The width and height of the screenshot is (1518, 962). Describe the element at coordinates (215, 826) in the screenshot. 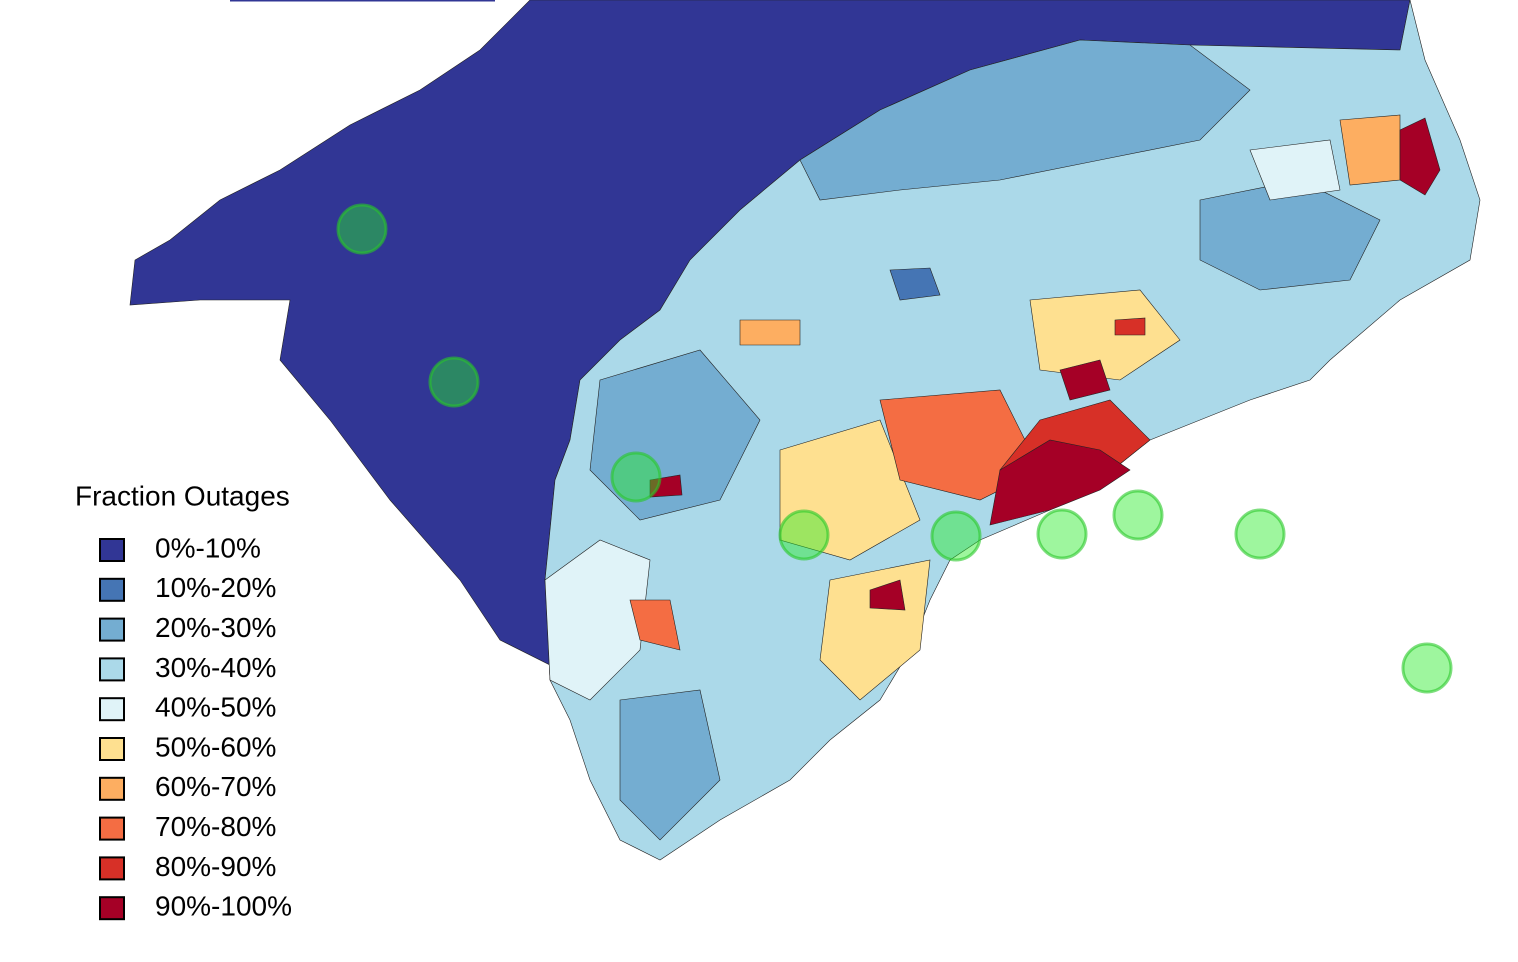

I see `legend-label: 70%-80%` at that location.